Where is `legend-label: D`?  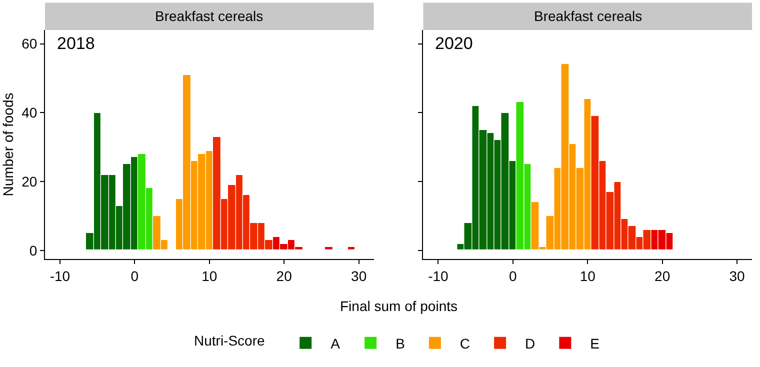
legend-label: D is located at coordinates (530, 343).